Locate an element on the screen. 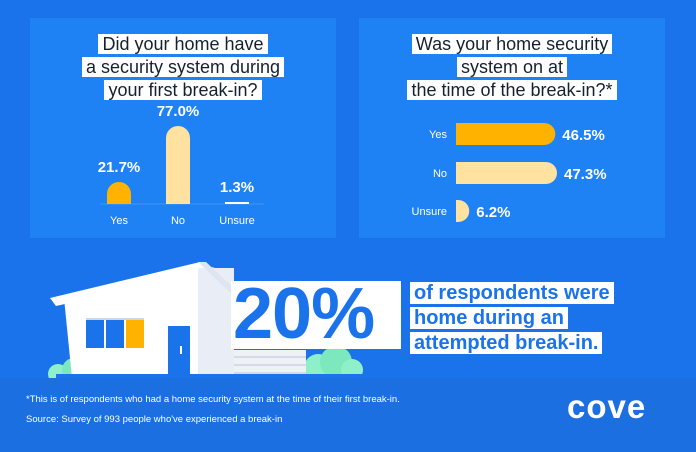 Image resolution: width=696 pixels, height=452 pixels. value-label: 1.3% is located at coordinates (237, 187).